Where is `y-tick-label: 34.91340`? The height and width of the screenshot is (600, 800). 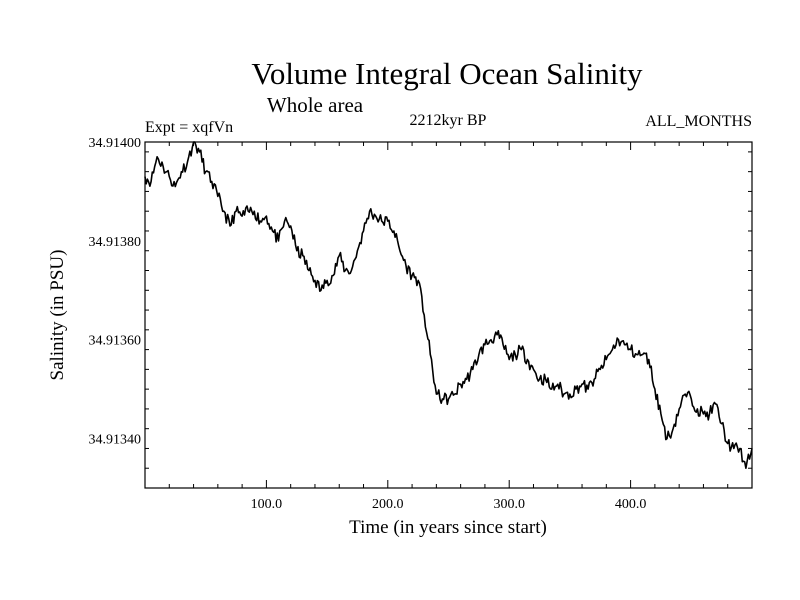 y-tick-label: 34.91340 is located at coordinates (115, 440).